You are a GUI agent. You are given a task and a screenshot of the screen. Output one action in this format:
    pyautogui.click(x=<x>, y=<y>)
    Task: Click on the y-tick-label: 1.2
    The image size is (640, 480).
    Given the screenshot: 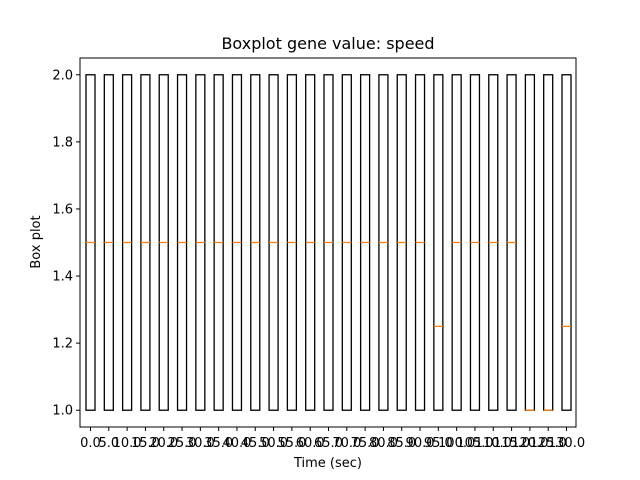 What is the action you would take?
    pyautogui.click(x=62, y=344)
    